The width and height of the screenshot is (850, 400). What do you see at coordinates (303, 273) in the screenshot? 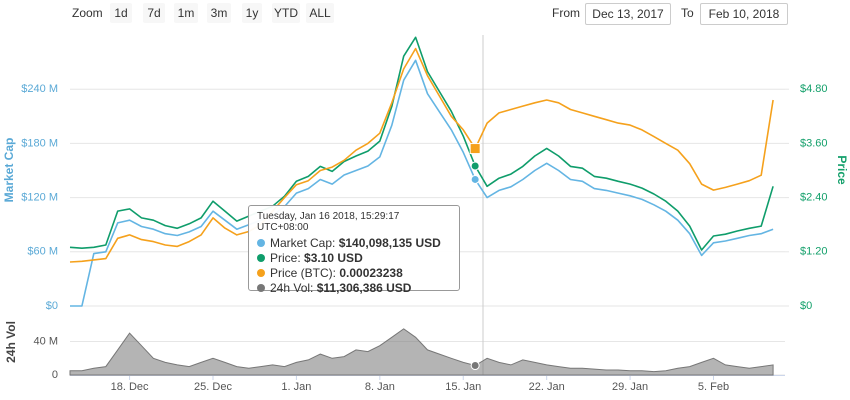
I see `tooltip-label: Price (BTC):` at bounding box center [303, 273].